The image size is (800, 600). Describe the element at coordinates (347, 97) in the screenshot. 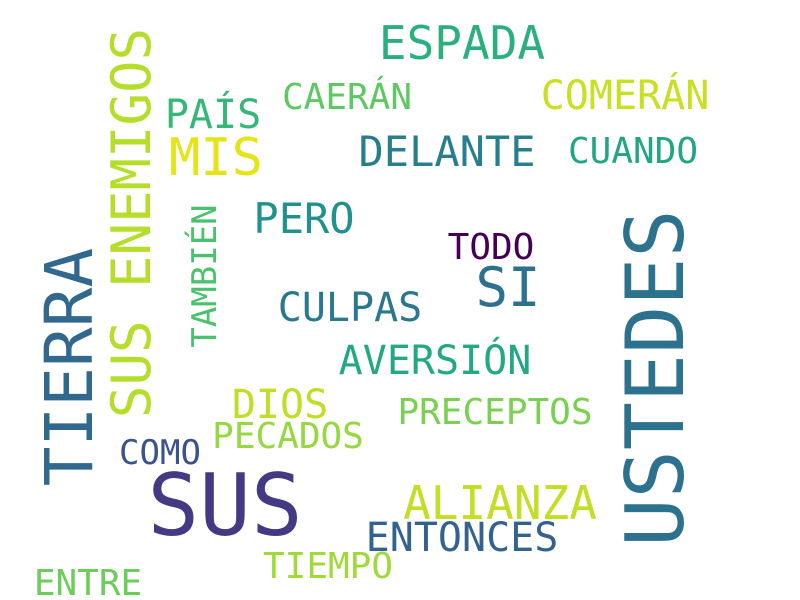

I see `word-caeran: CAERÁN` at that location.